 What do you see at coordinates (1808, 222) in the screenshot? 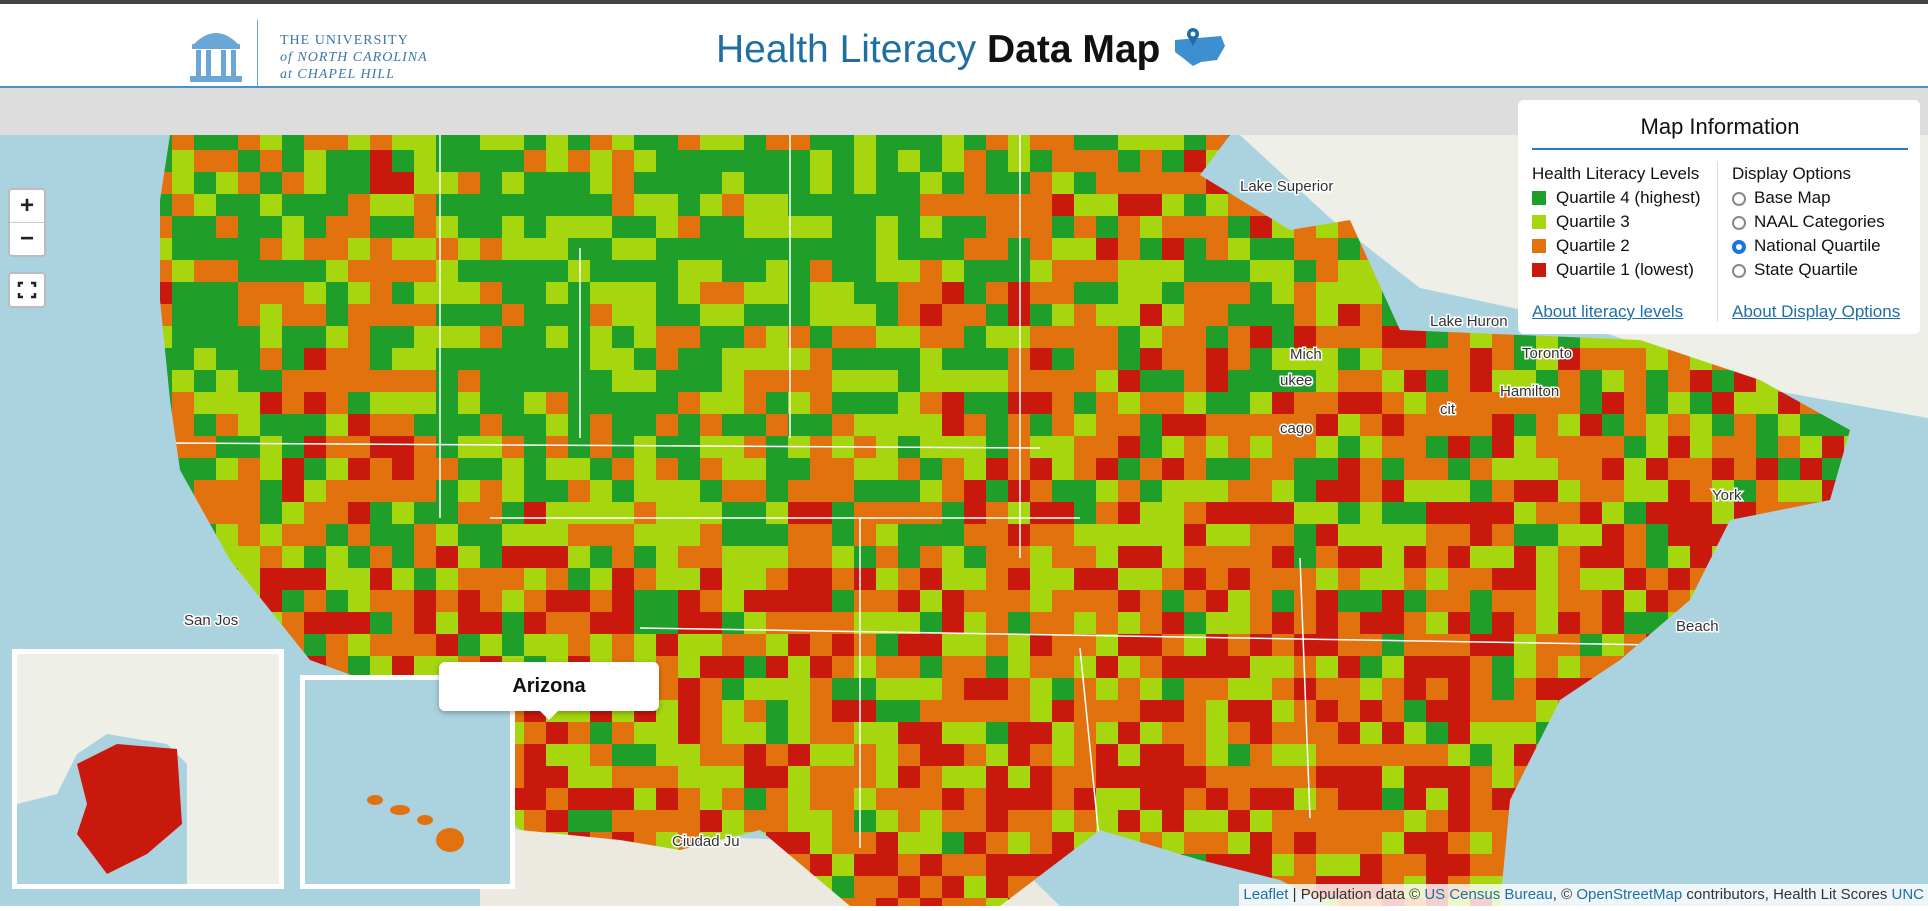
I see `option: NAAL Categories` at bounding box center [1808, 222].